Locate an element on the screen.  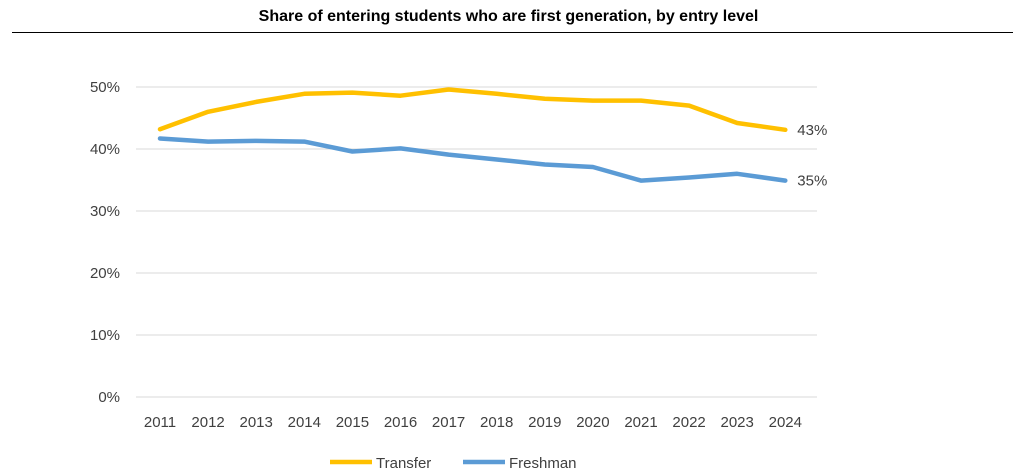
y-tick-label: 30% is located at coordinates (105, 211).